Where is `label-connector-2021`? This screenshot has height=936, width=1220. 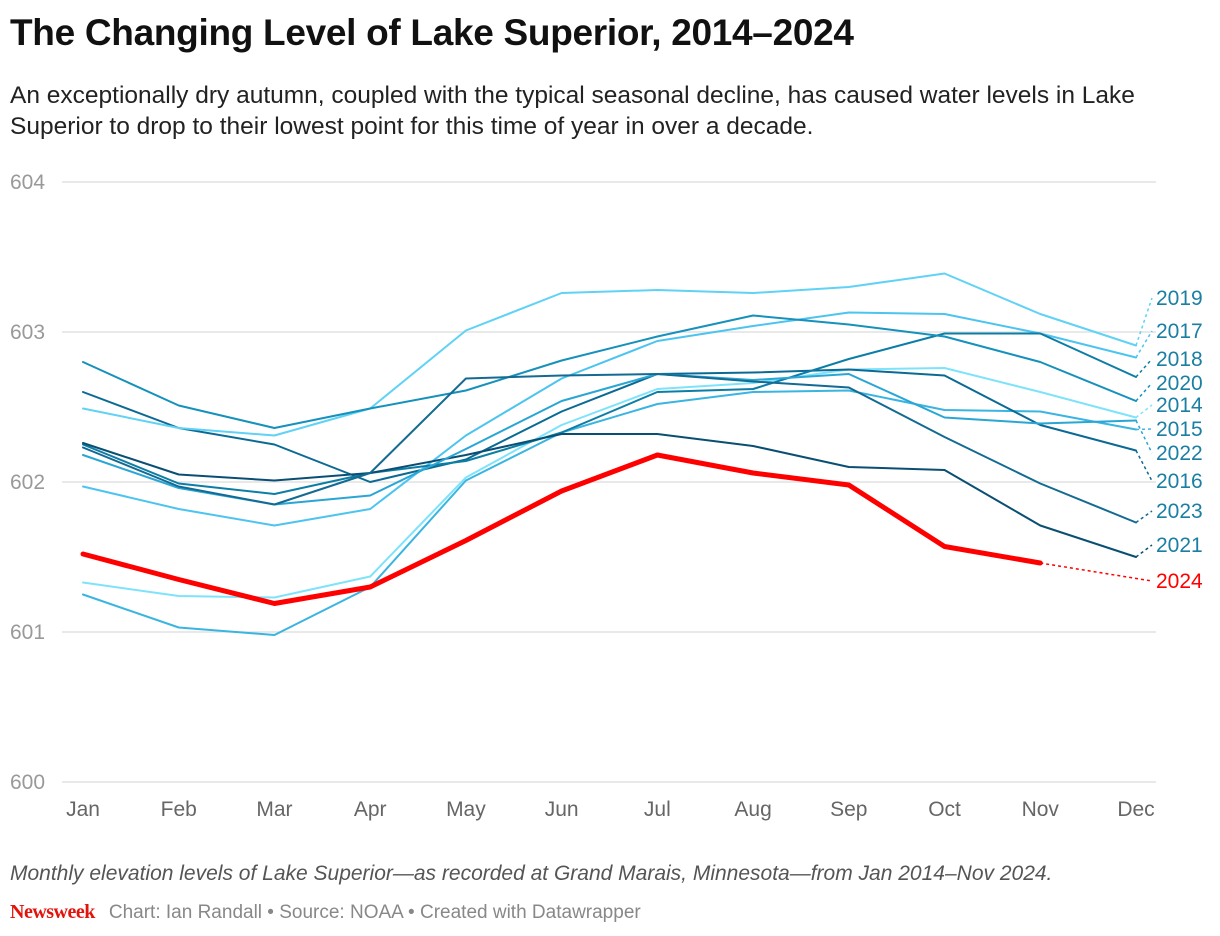 label-connector-2021 is located at coordinates (1144, 551).